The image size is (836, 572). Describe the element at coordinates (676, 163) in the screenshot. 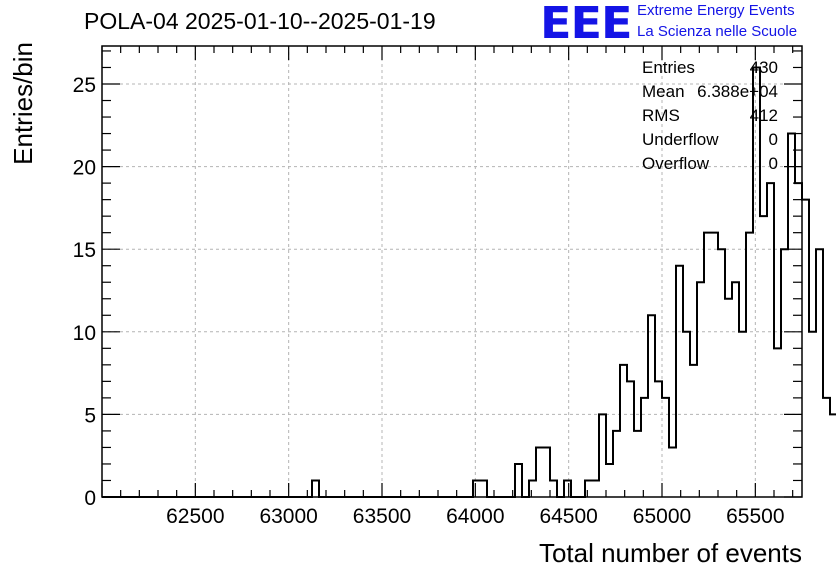

I see `stats-overflow-label: Overflow` at that location.